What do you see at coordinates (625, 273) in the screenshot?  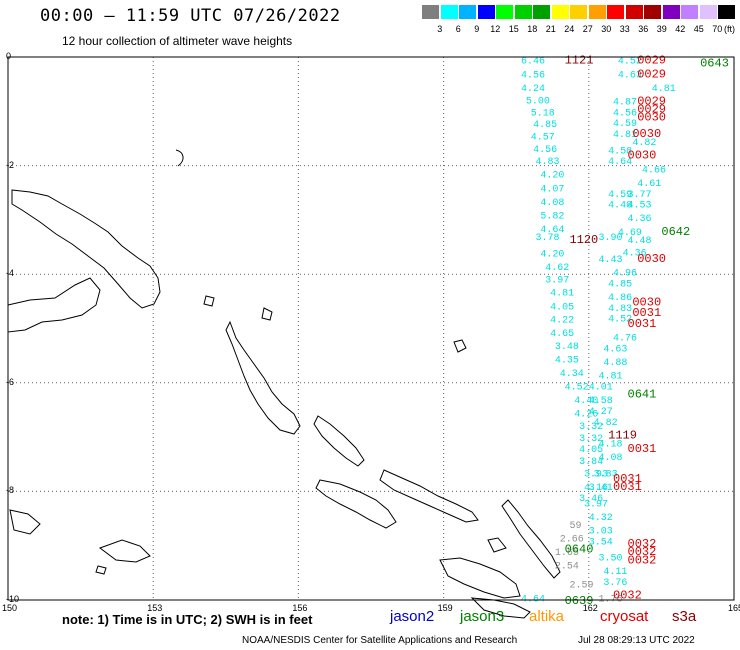 I see `swh-value: 4.96` at bounding box center [625, 273].